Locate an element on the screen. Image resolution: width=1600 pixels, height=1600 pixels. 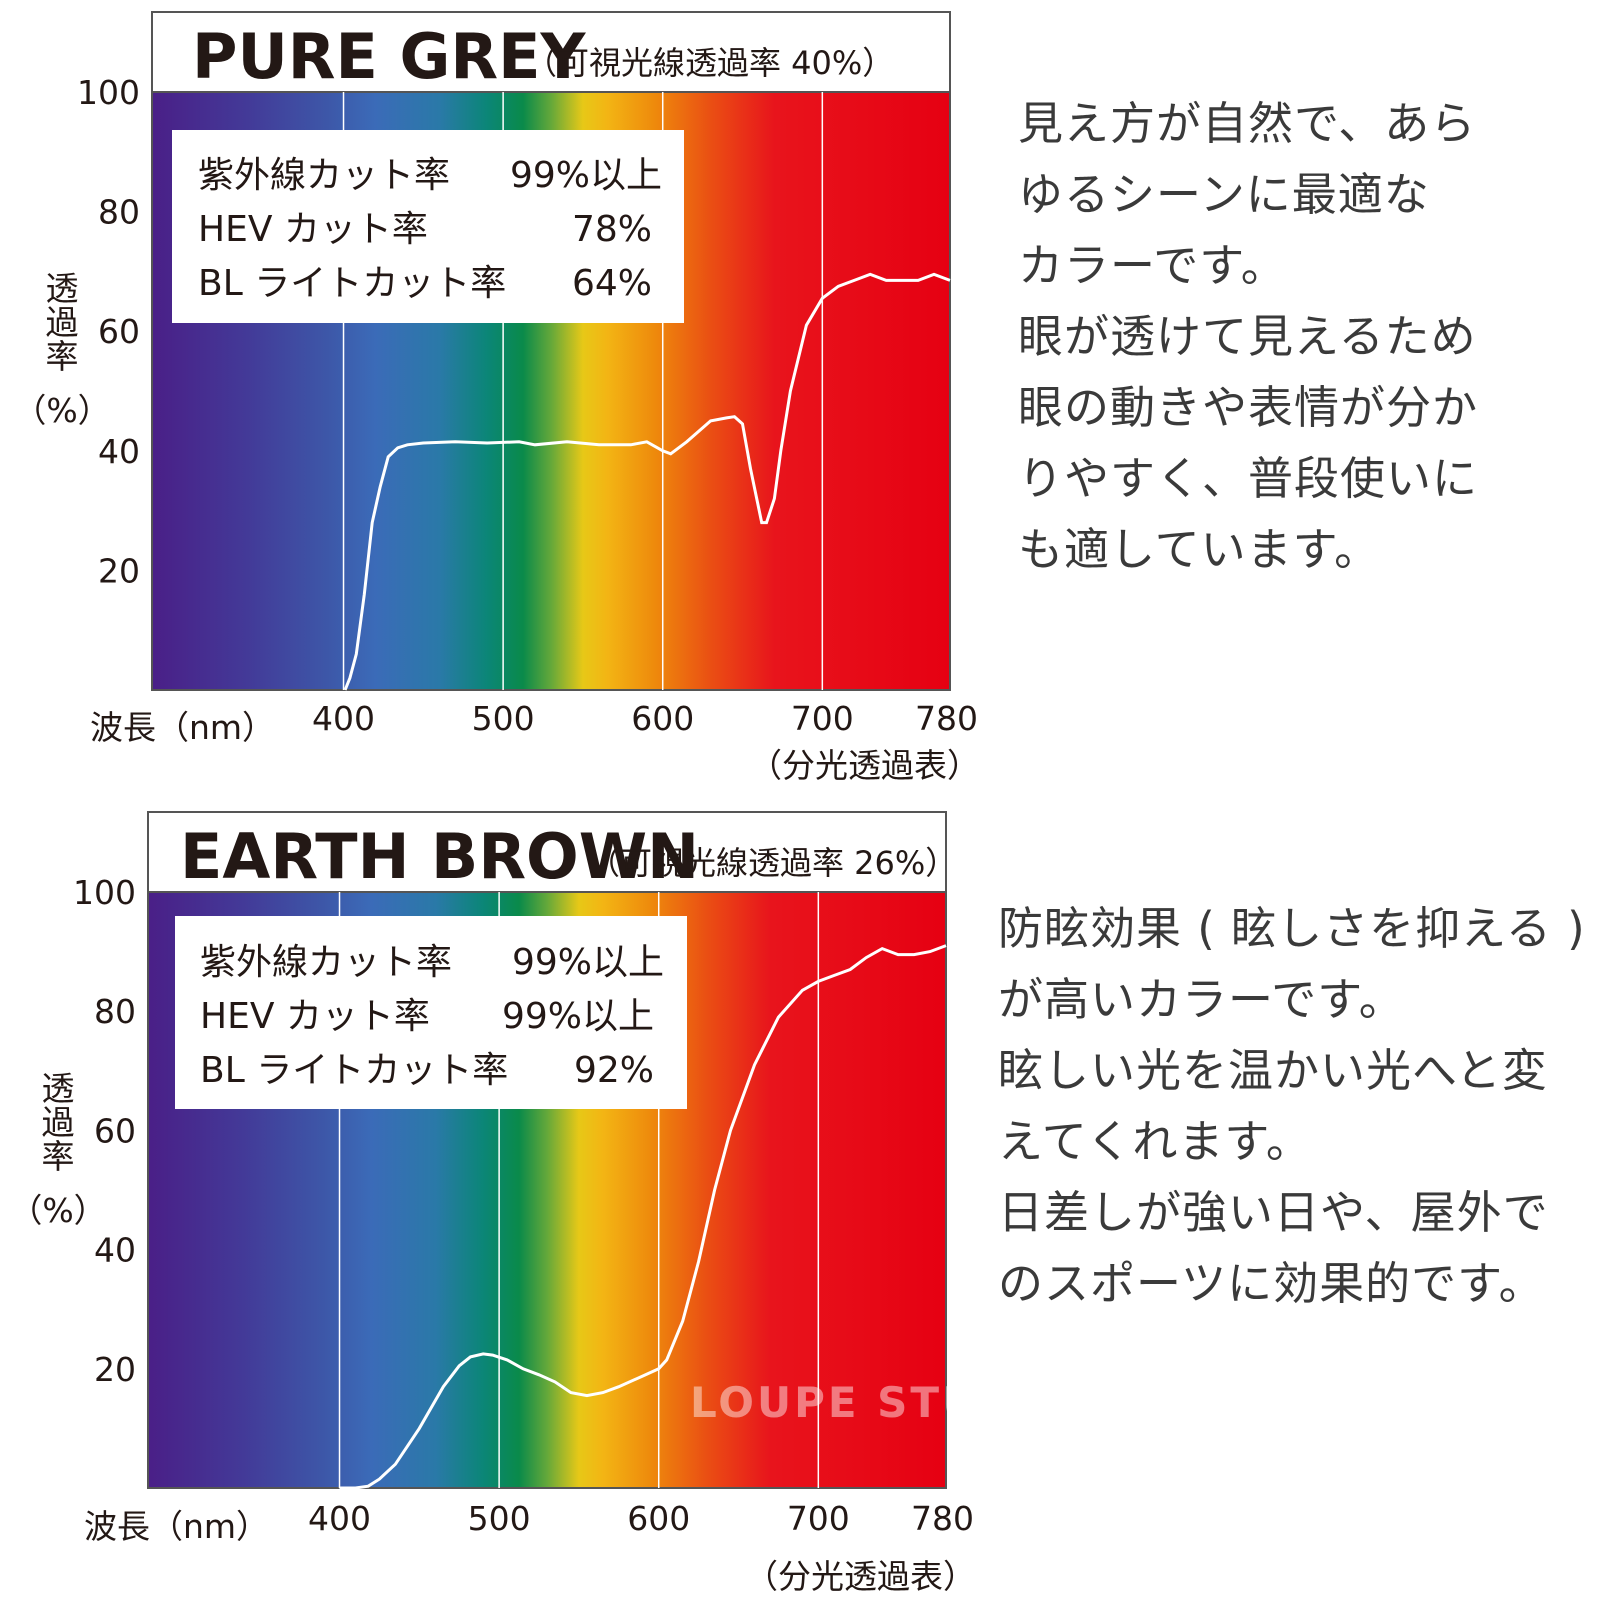
description-line: 防眩効果 ( 眩しさを抑える ) is located at coordinates (1292, 928).